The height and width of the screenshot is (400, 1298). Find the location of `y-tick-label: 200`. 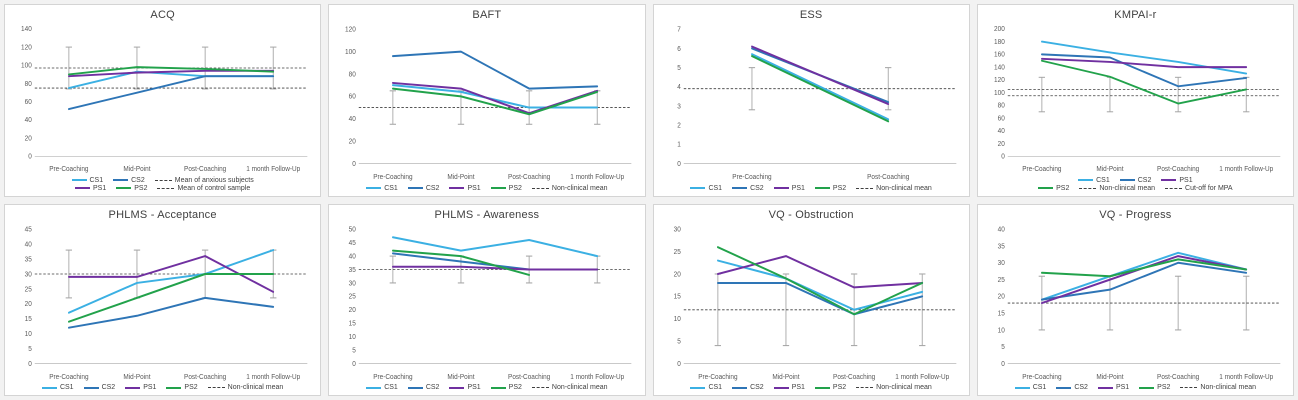

y-tick-label: 200 is located at coordinates (999, 29).